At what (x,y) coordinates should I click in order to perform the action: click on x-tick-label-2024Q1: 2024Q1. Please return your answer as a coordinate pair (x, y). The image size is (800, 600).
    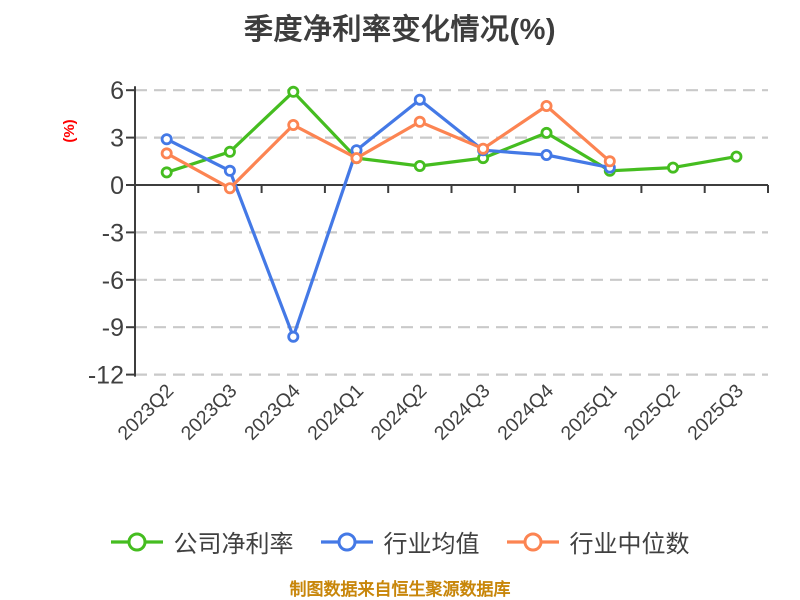
    Looking at the image, I should click on (335, 412).